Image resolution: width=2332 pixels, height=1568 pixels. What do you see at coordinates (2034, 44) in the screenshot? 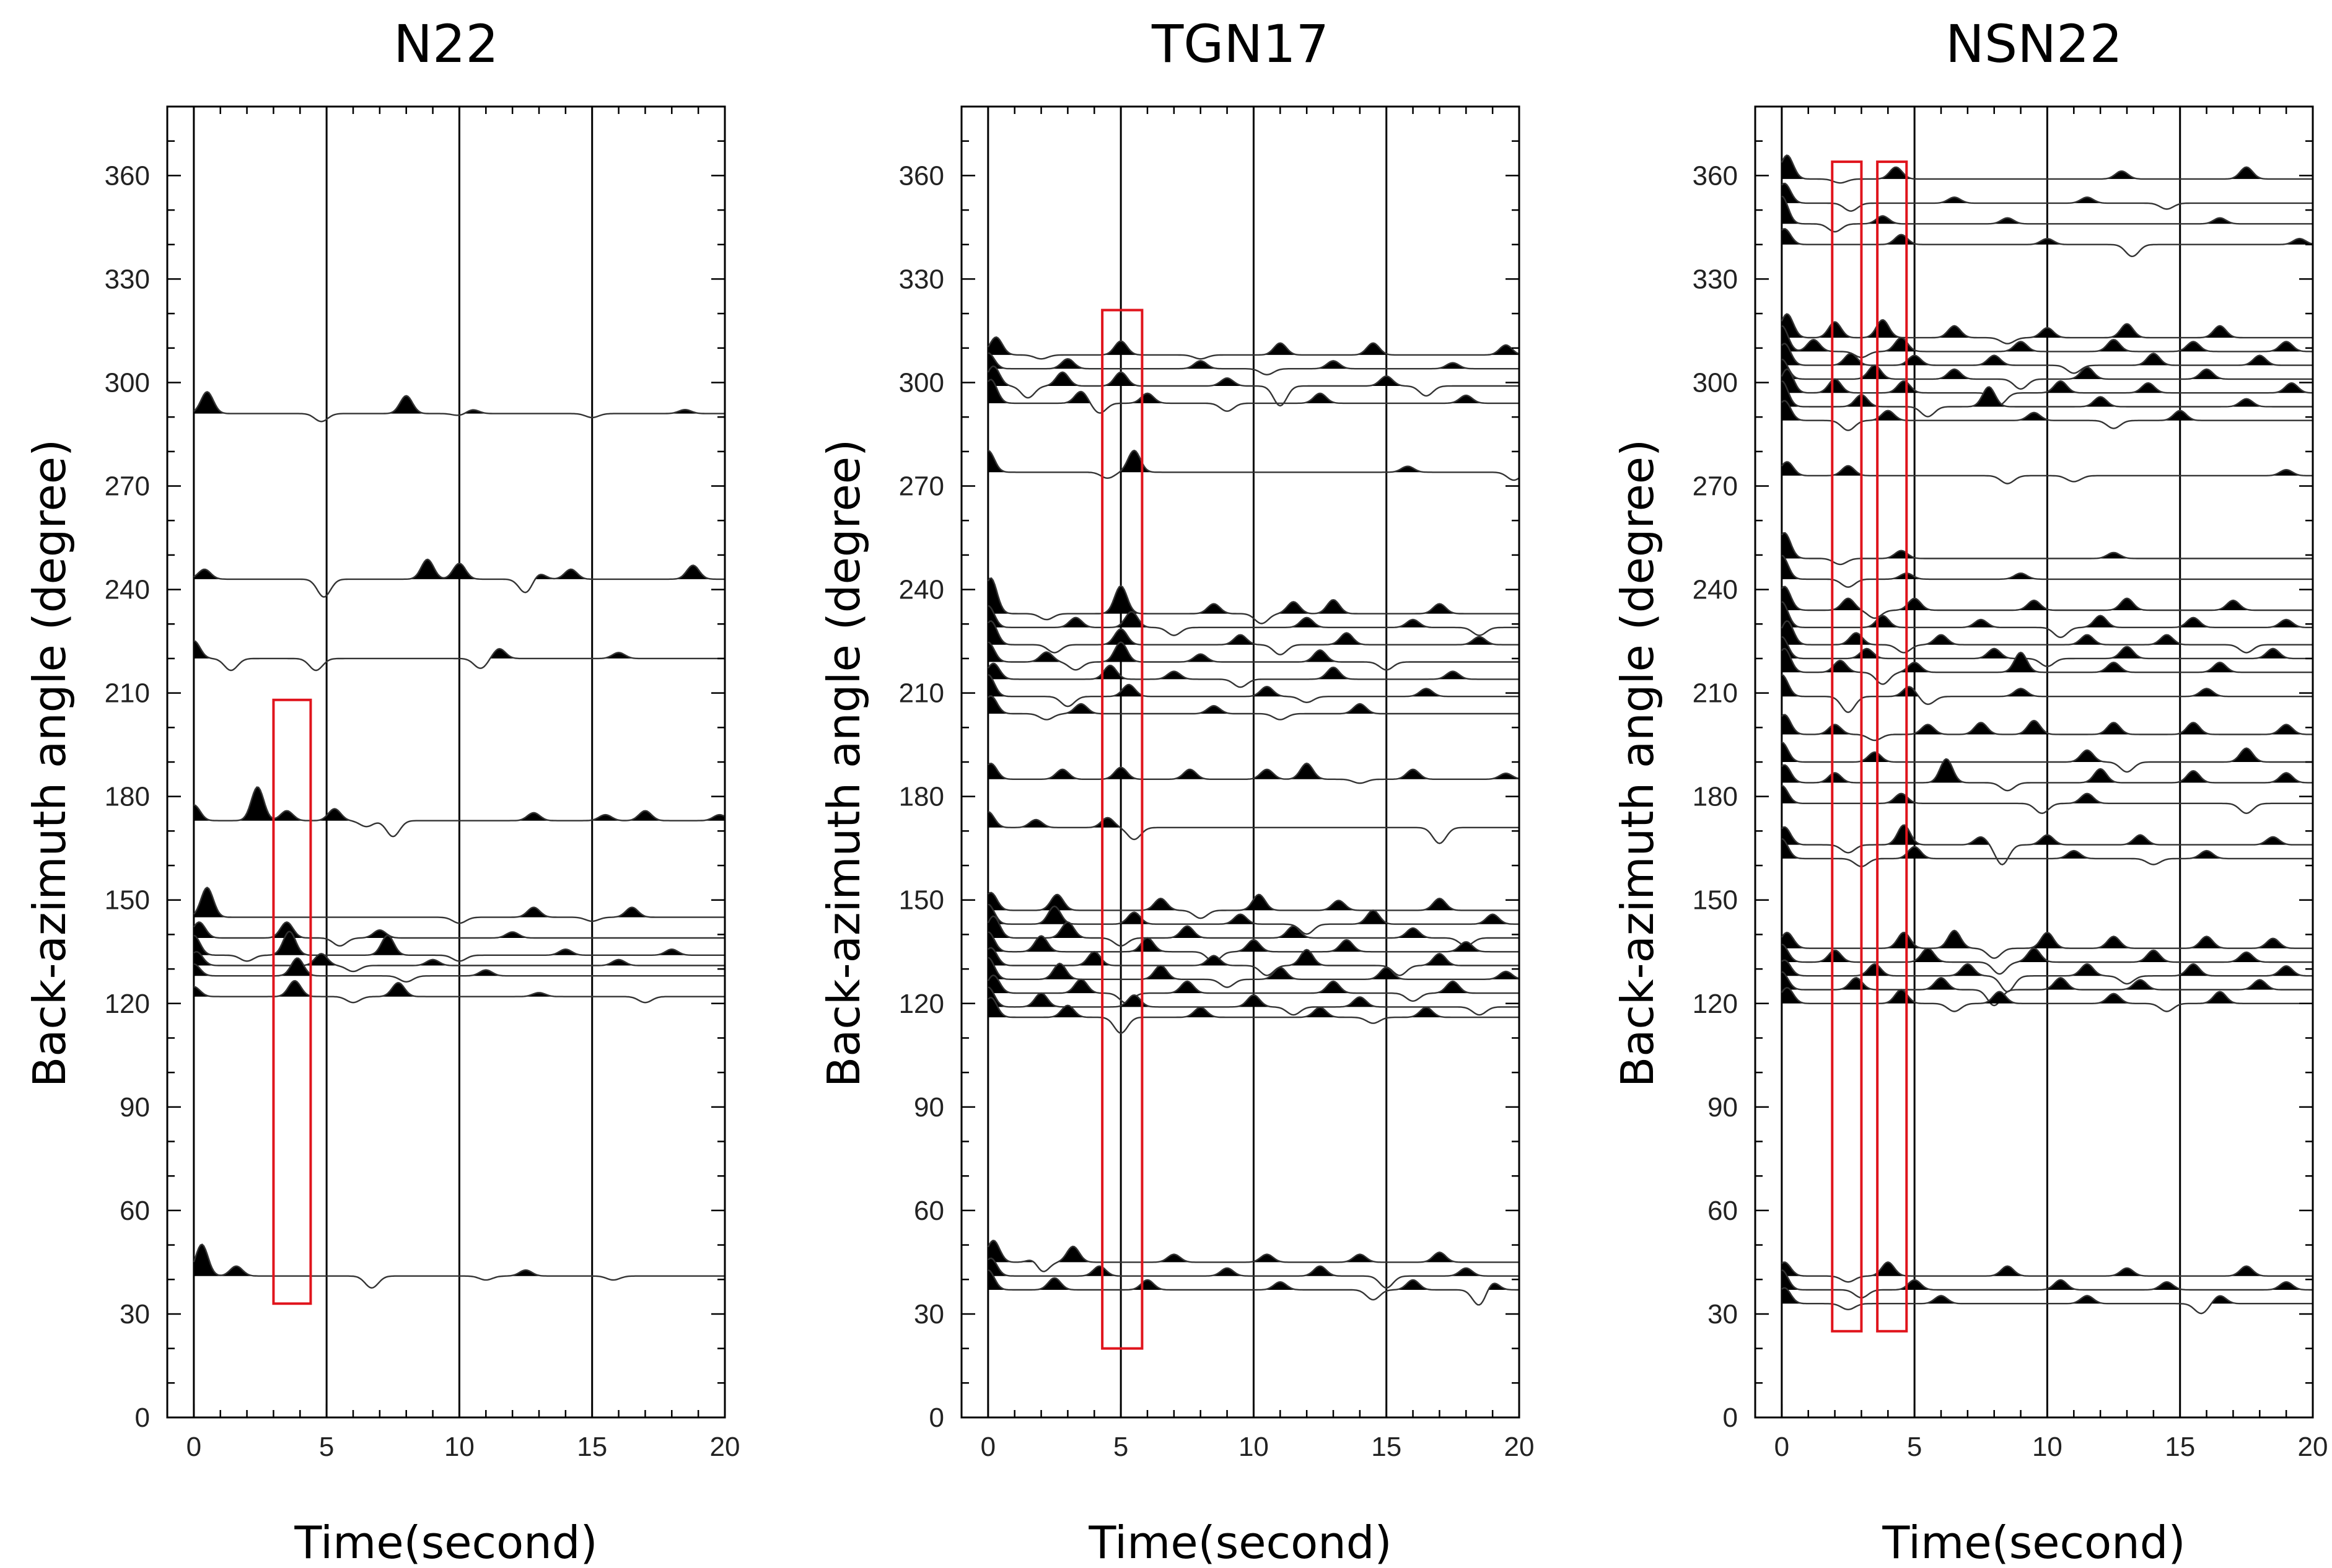
I see `panel-title: NSN22` at bounding box center [2034, 44].